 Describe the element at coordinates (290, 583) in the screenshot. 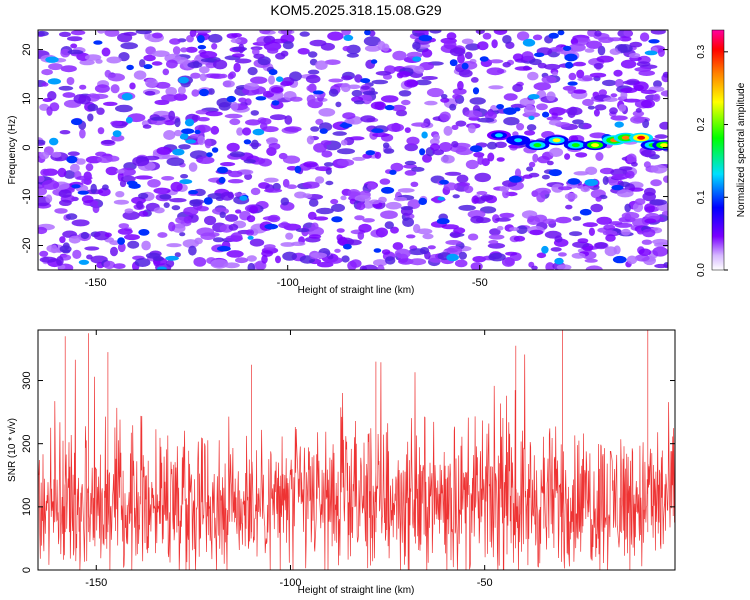

I see `x-tick-label: -100` at that location.